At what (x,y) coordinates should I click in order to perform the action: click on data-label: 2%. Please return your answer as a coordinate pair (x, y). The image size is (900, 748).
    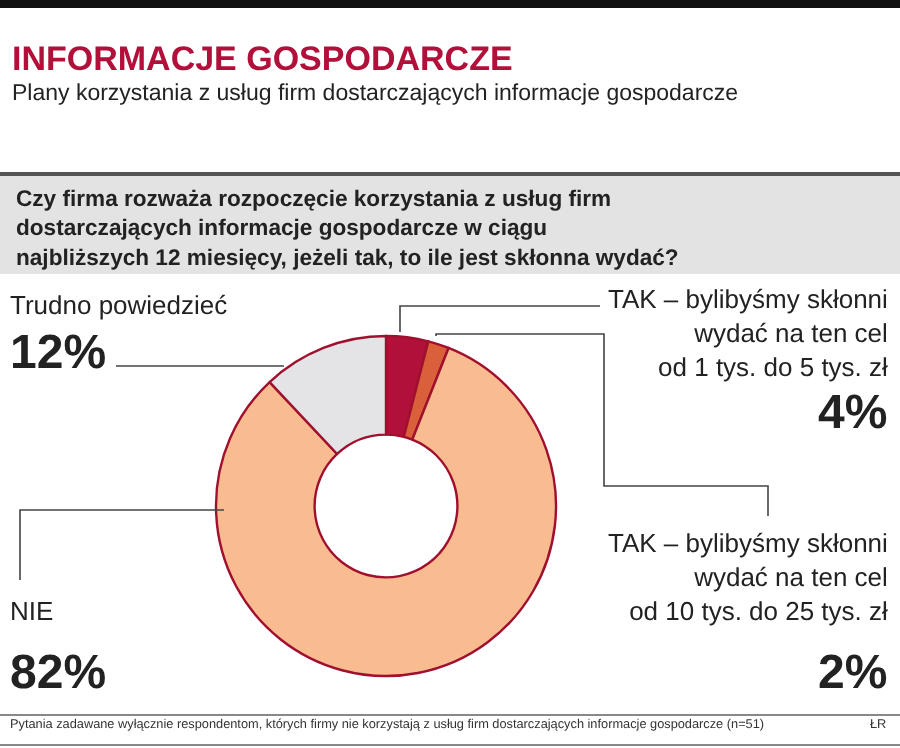
    Looking at the image, I should click on (853, 673).